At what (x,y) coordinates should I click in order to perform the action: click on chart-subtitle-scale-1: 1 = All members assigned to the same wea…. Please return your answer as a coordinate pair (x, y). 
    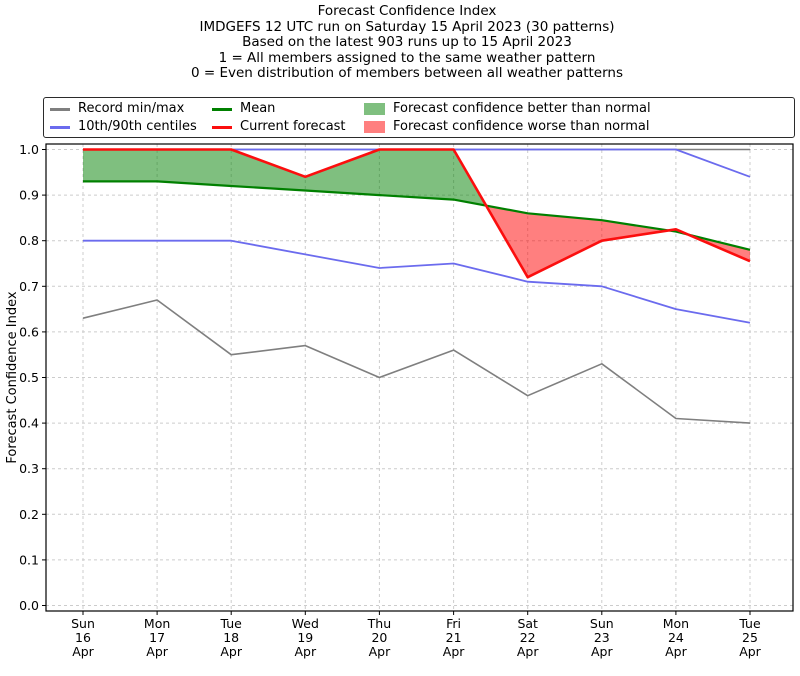
    Looking at the image, I should click on (407, 57).